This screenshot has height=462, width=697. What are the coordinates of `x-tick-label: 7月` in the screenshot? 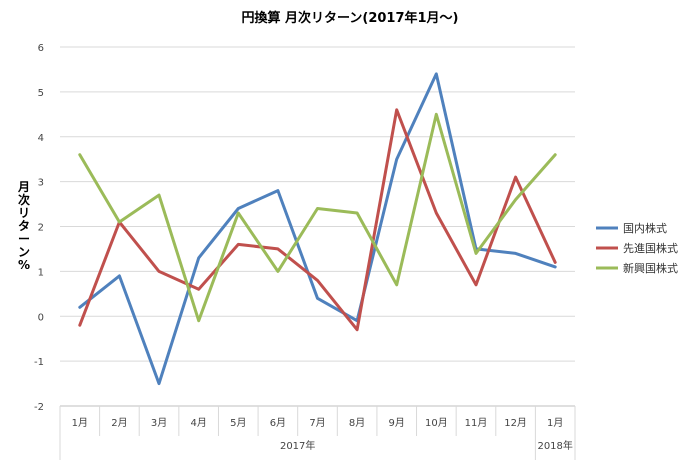 It's located at (317, 423).